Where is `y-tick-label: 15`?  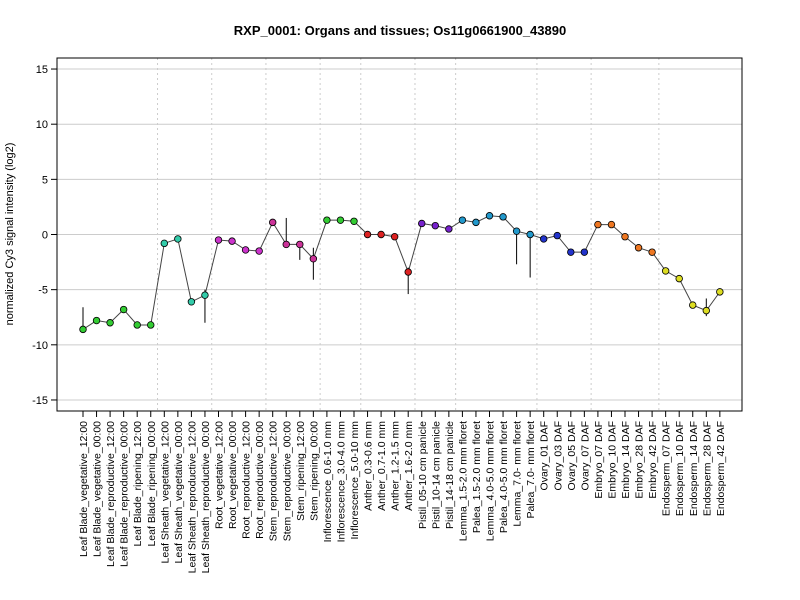 y-tick-label: 15 is located at coordinates (42, 70).